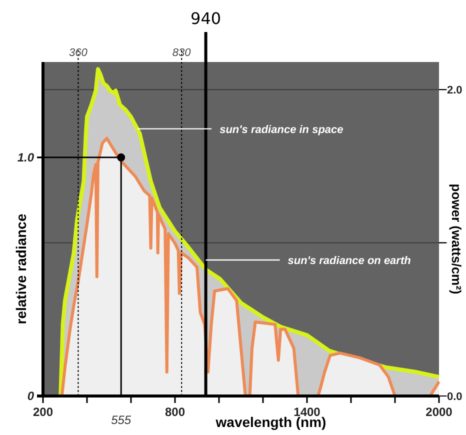  Describe the element at coordinates (121, 420) in the screenshot. I see `ref-line-label: 555` at that location.